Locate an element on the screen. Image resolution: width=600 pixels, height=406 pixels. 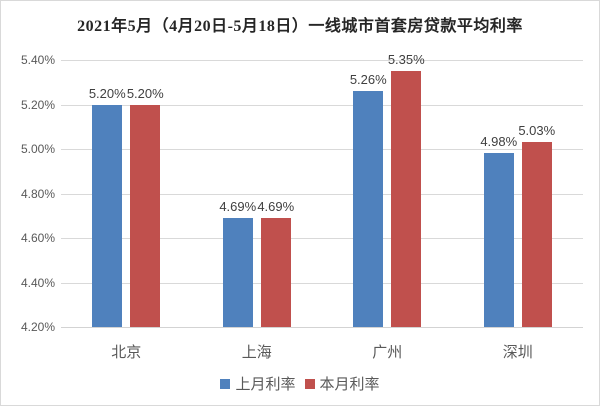
bar-data-label: 5.35% is located at coordinates (406, 60).